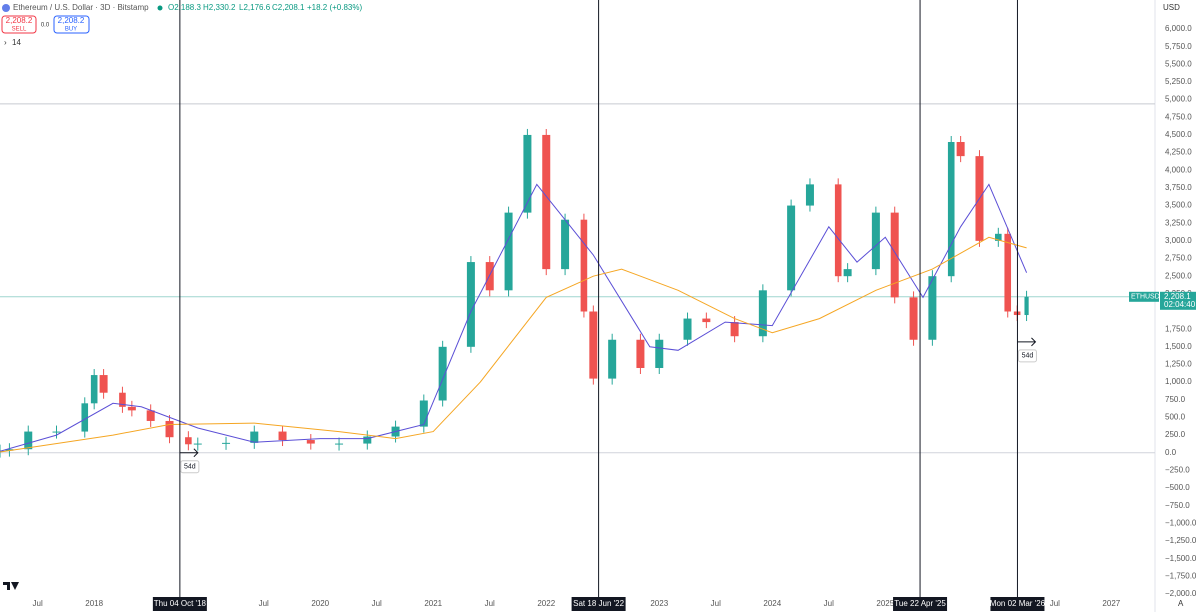 This screenshot has width=1200, height=612. Describe the element at coordinates (255, 7) in the screenshot. I see `ohlc-low: L2,176.6` at that location.